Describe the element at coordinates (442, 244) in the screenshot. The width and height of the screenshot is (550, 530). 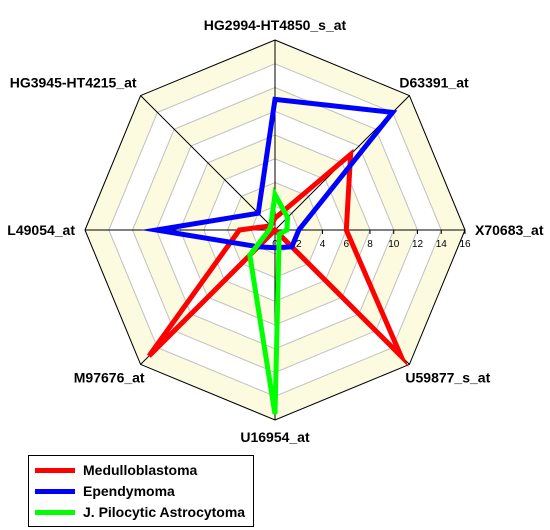
I see `tick-label: 14` at that location.